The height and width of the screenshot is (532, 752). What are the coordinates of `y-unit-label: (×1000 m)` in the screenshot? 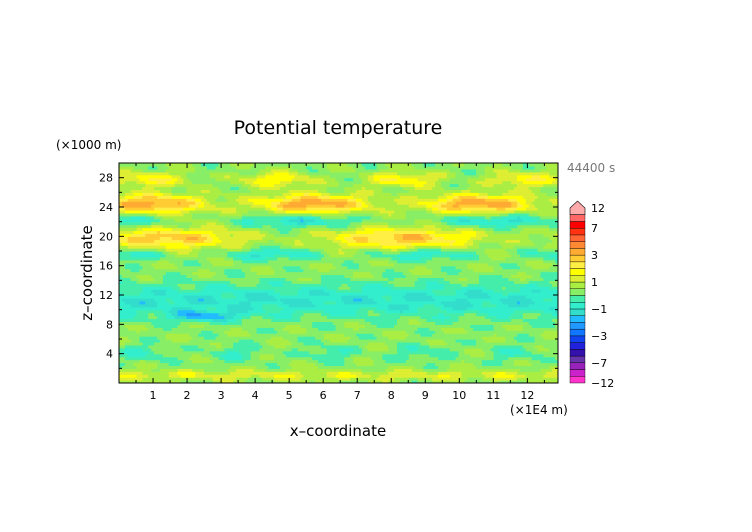 It's located at (88, 145).